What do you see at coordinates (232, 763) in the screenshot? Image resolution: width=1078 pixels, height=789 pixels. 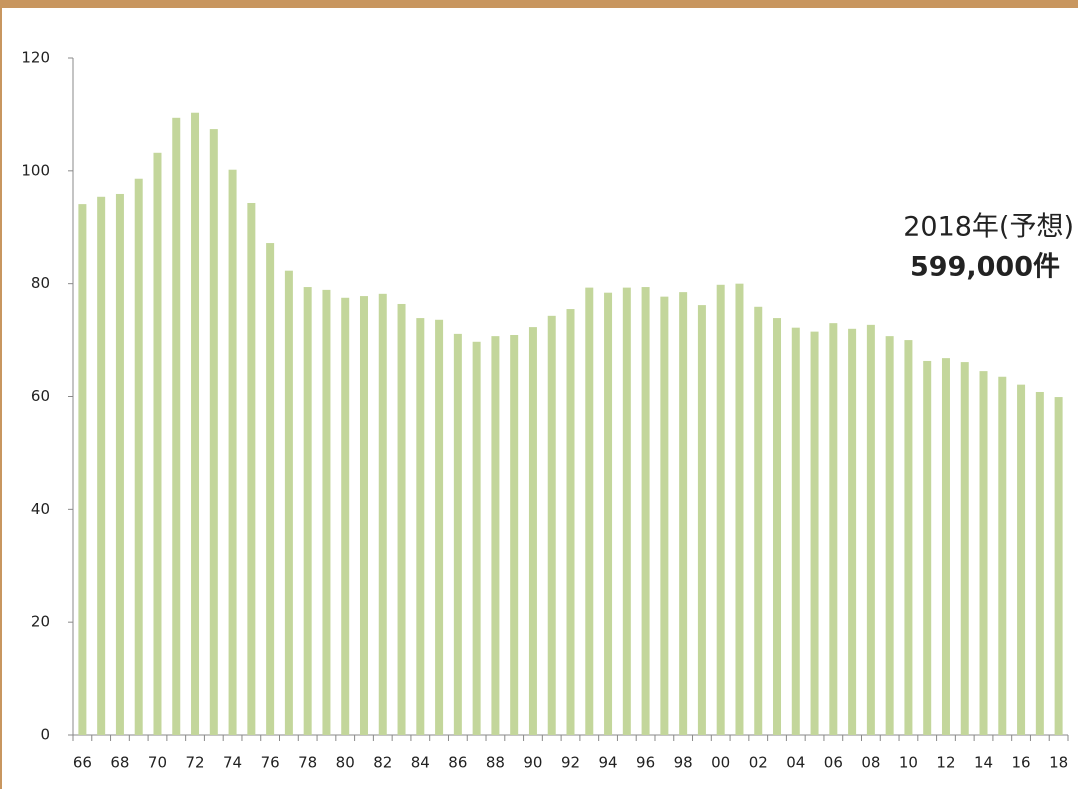 I see `x-tick-label: 74` at bounding box center [232, 763].